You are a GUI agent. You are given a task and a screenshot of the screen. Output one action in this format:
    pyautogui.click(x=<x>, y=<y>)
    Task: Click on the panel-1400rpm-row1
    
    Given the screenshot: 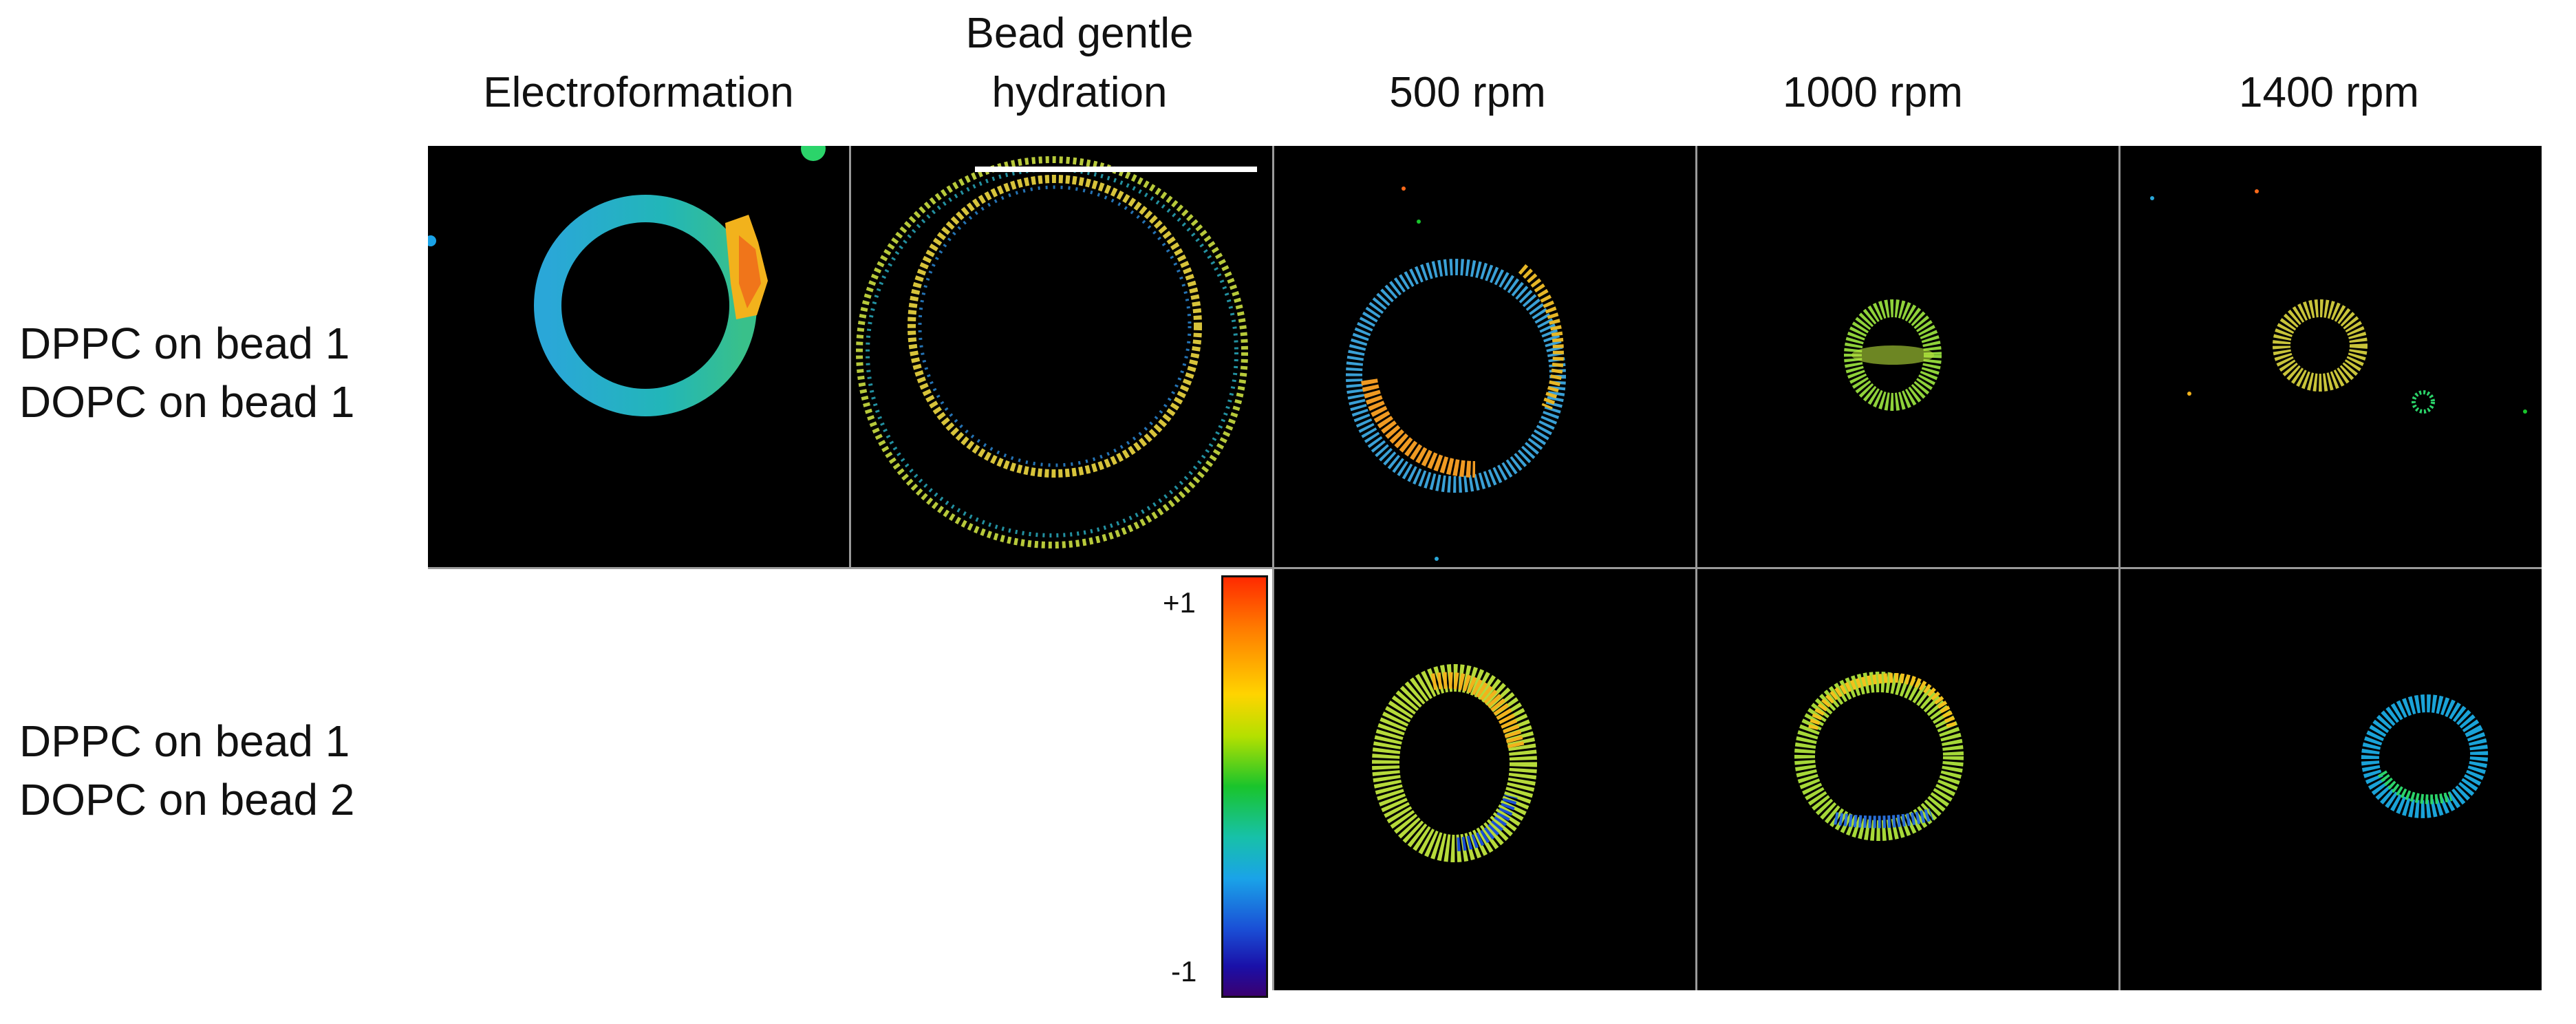 What is the action you would take?
    pyautogui.click(x=2331, y=357)
    